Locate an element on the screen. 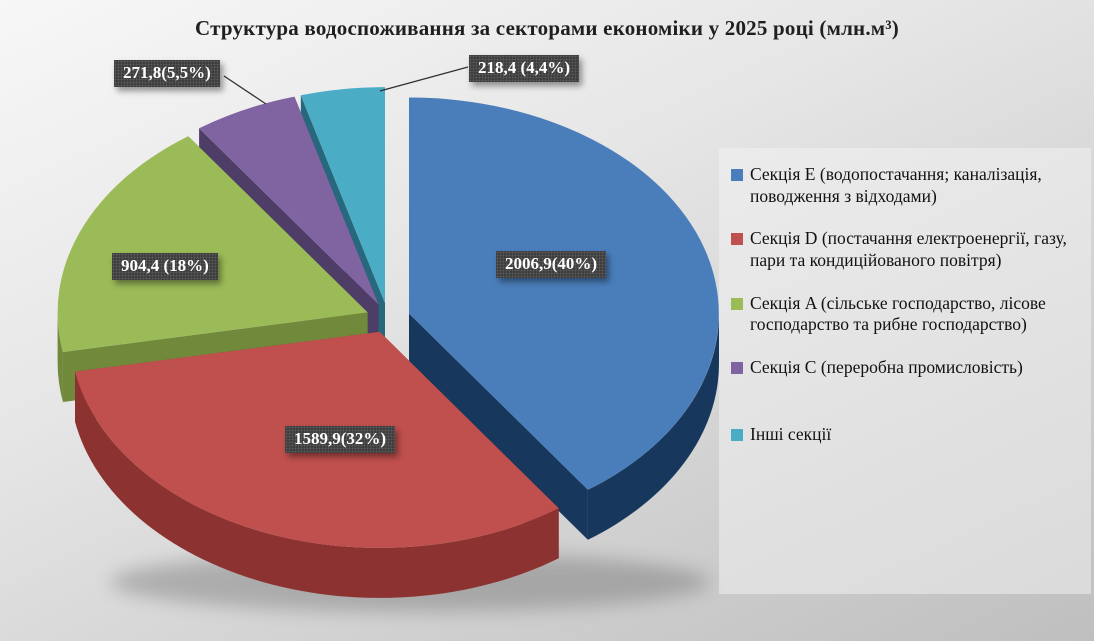 The height and width of the screenshot is (641, 1094). leader-line-inshi-sekcii is located at coordinates (424, 79).